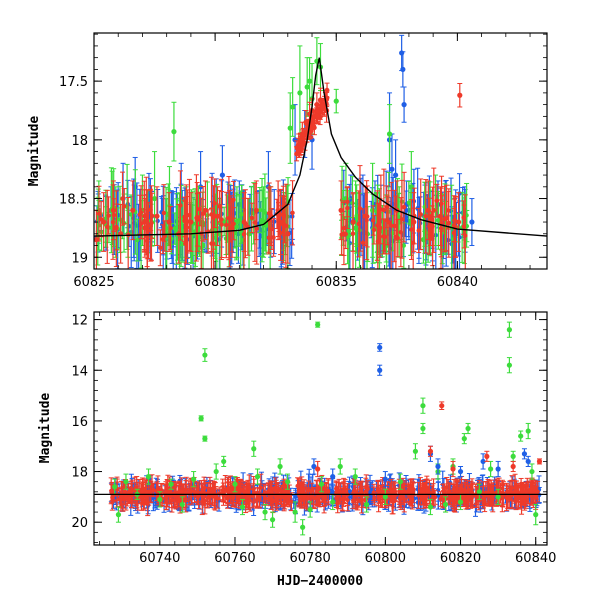 This screenshot has height=600, width=600. Describe the element at coordinates (34, 151) in the screenshot. I see `top-y-axis-label: Magnitude` at that location.